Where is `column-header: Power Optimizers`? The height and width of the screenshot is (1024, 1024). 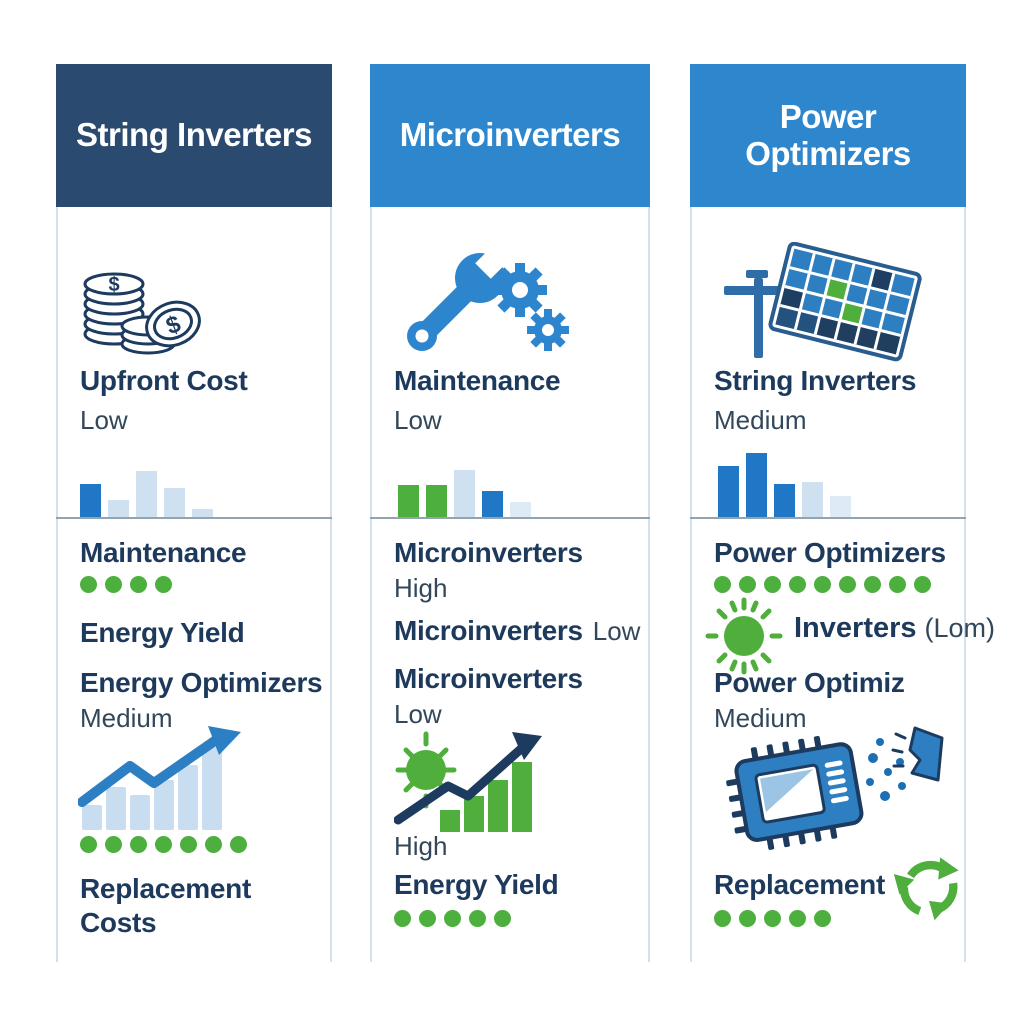 column-header: Power Optimizers is located at coordinates (828, 135).